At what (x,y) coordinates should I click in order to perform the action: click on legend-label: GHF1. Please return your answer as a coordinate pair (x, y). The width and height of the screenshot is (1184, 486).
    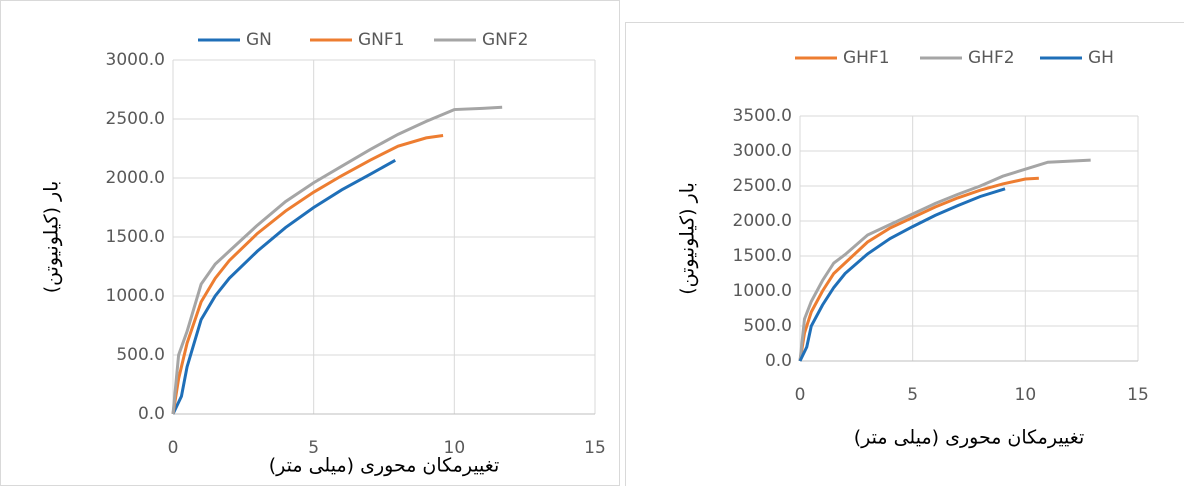
    Looking at the image, I should click on (866, 58).